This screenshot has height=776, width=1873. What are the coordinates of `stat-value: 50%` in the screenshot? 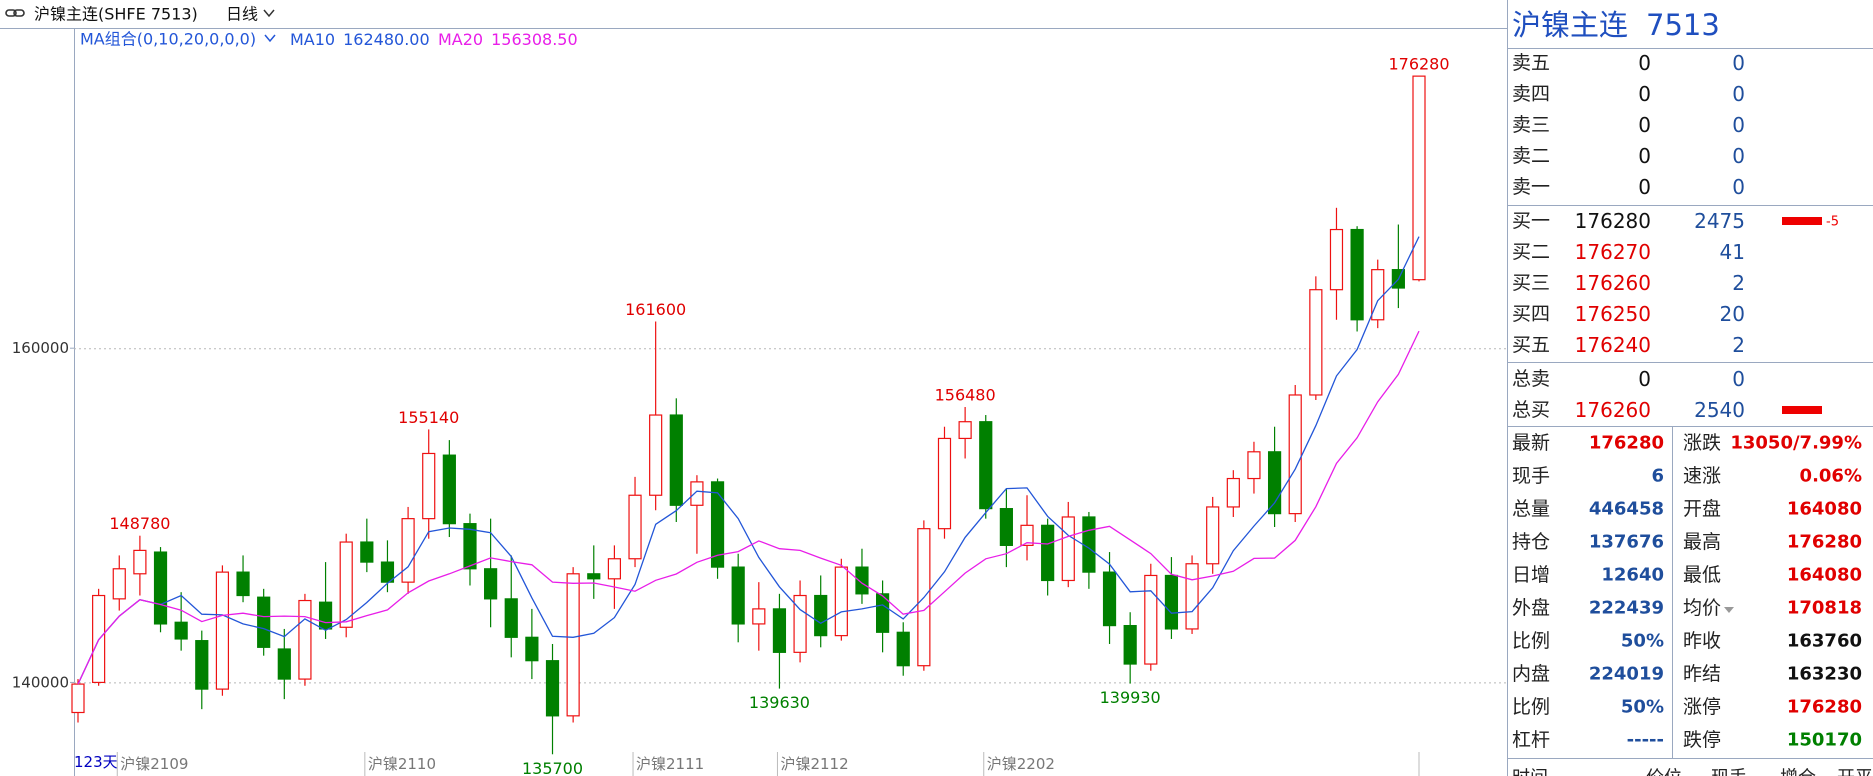 It's located at (1642, 641).